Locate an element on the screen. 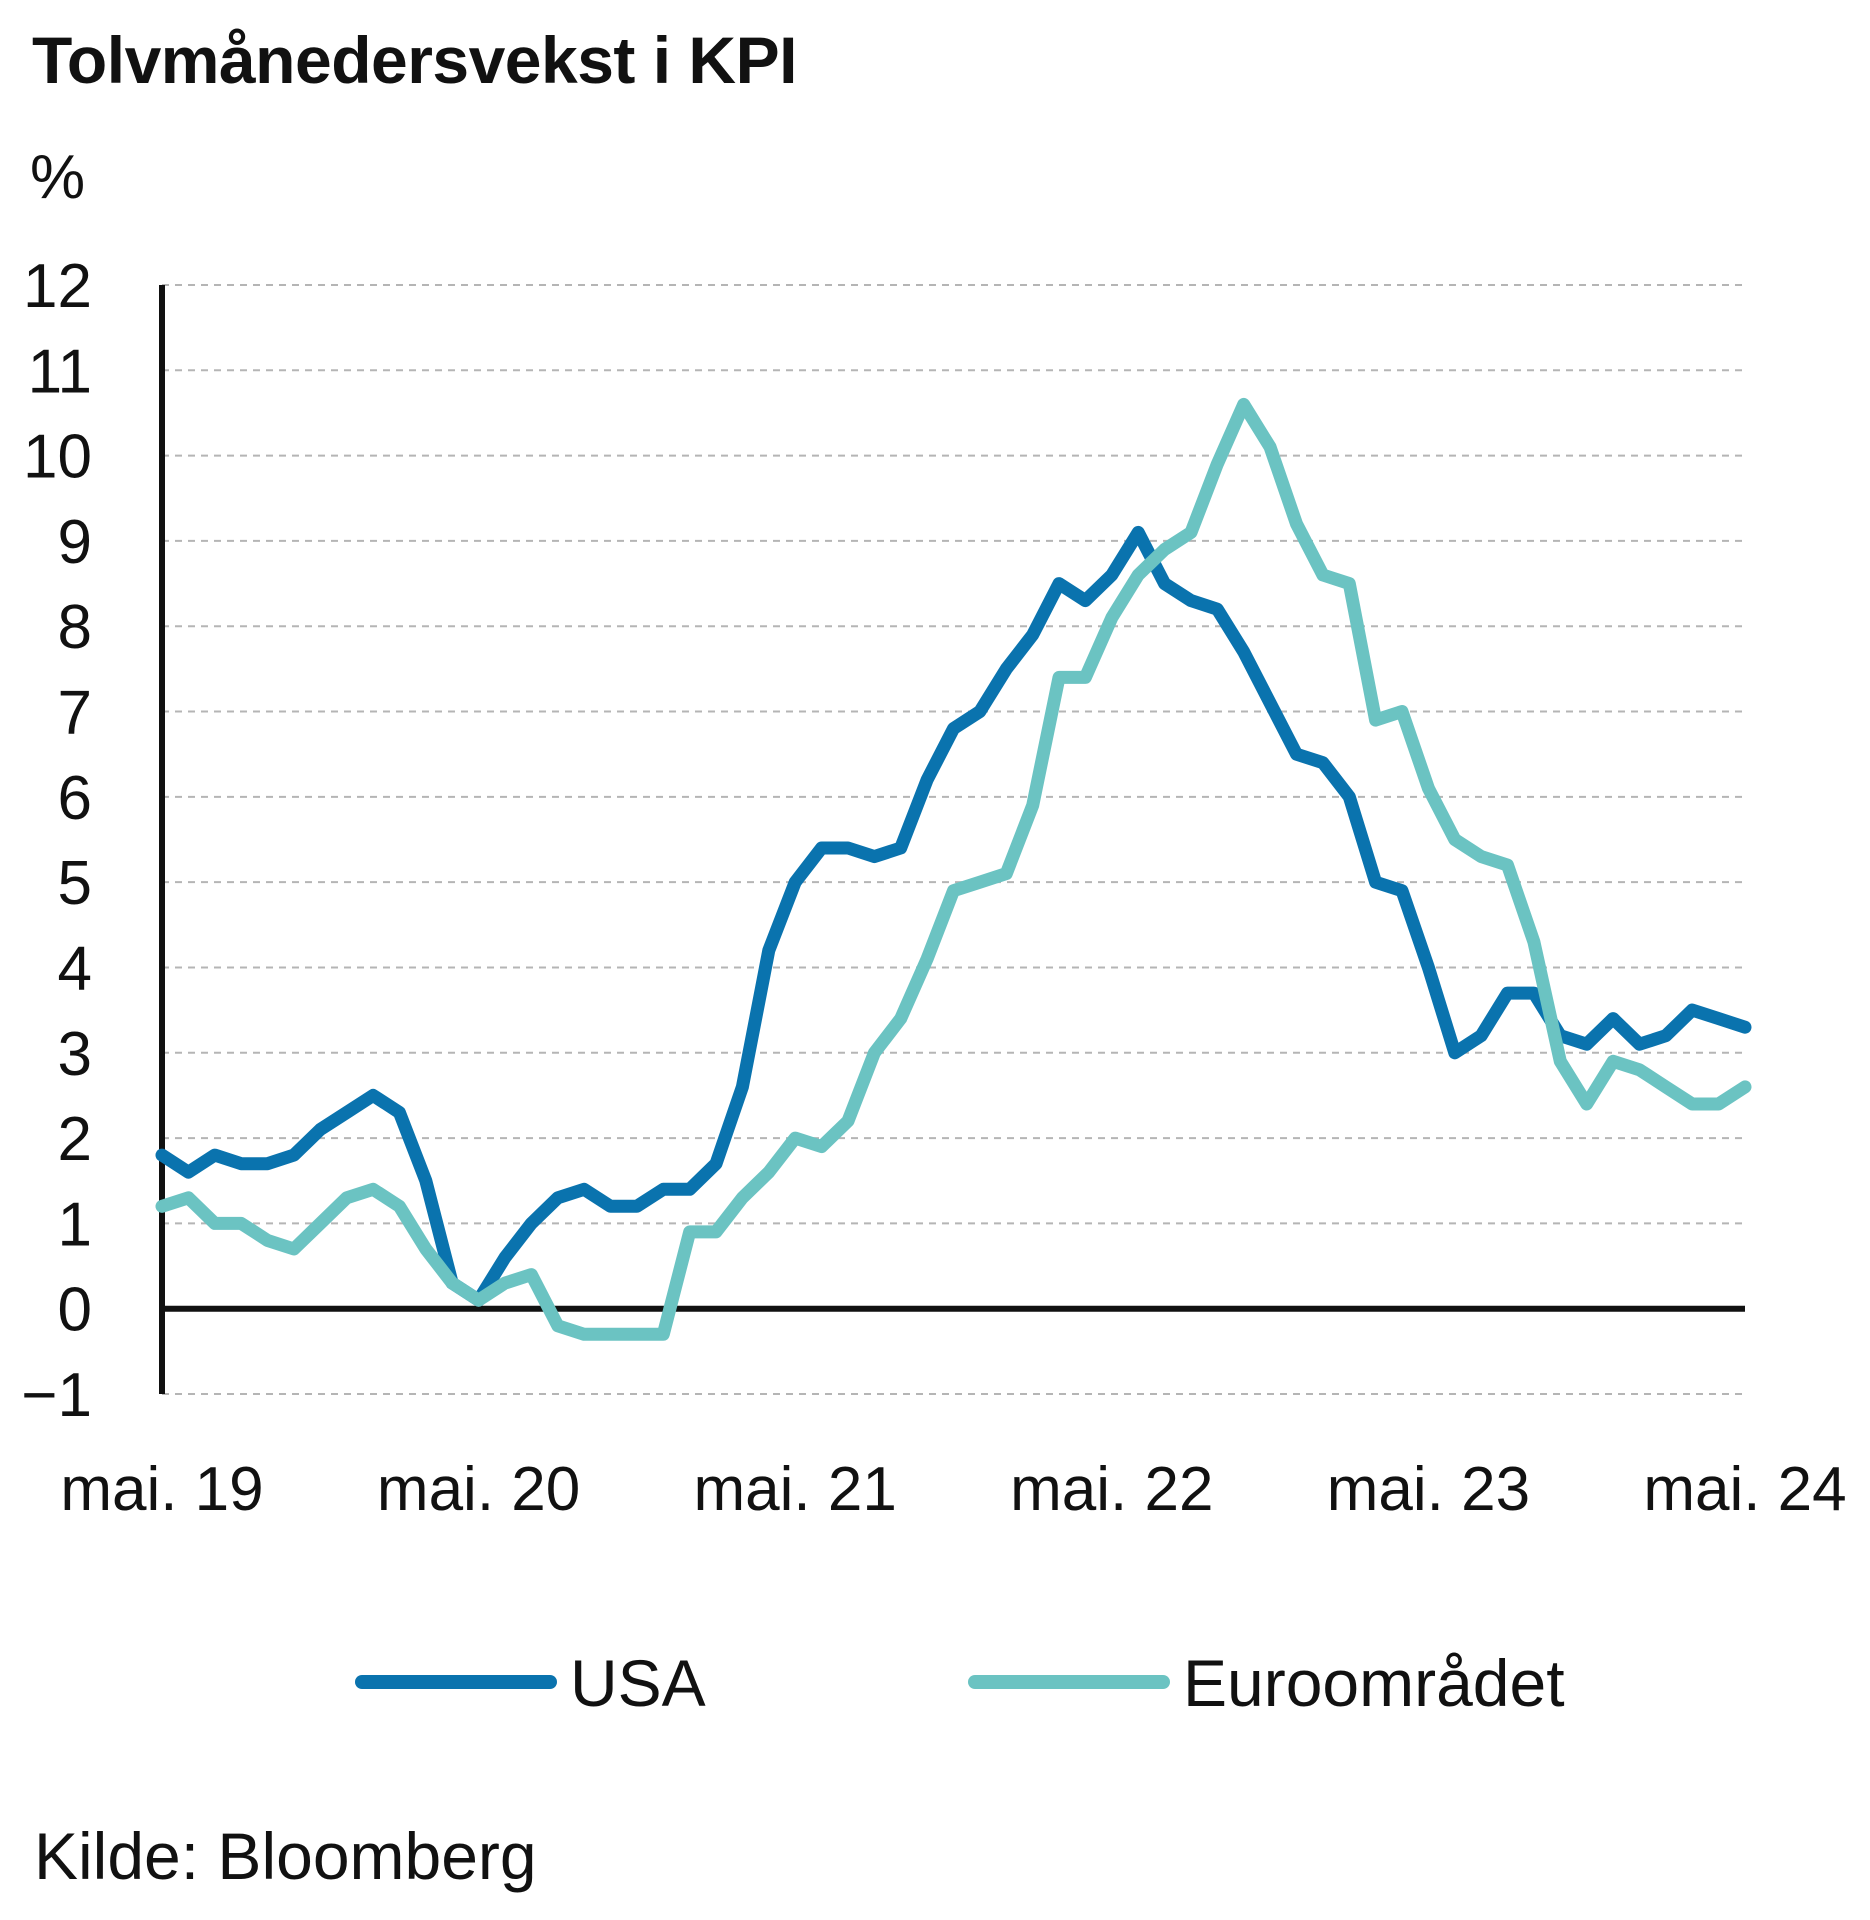 Image resolution: width=1870 pixels, height=1920 pixels. y-tick-label: 10 is located at coordinates (57, 457).